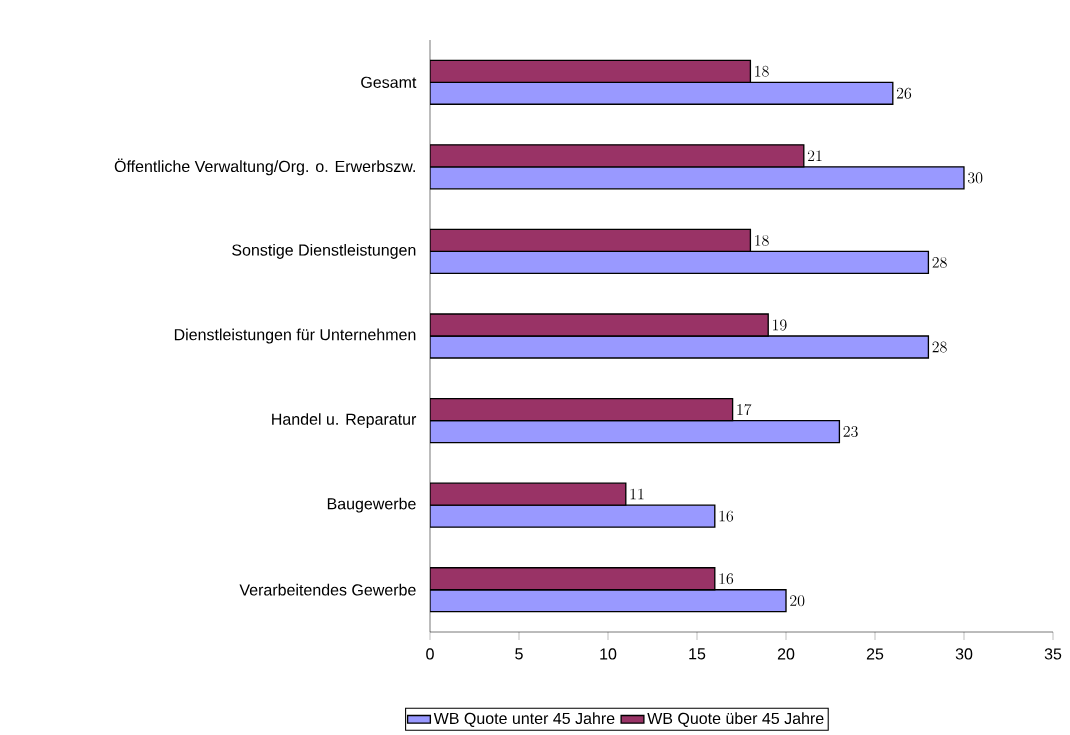 The width and height of the screenshot is (1070, 735). What do you see at coordinates (637, 494) in the screenshot?
I see `data-label: 11` at bounding box center [637, 494].